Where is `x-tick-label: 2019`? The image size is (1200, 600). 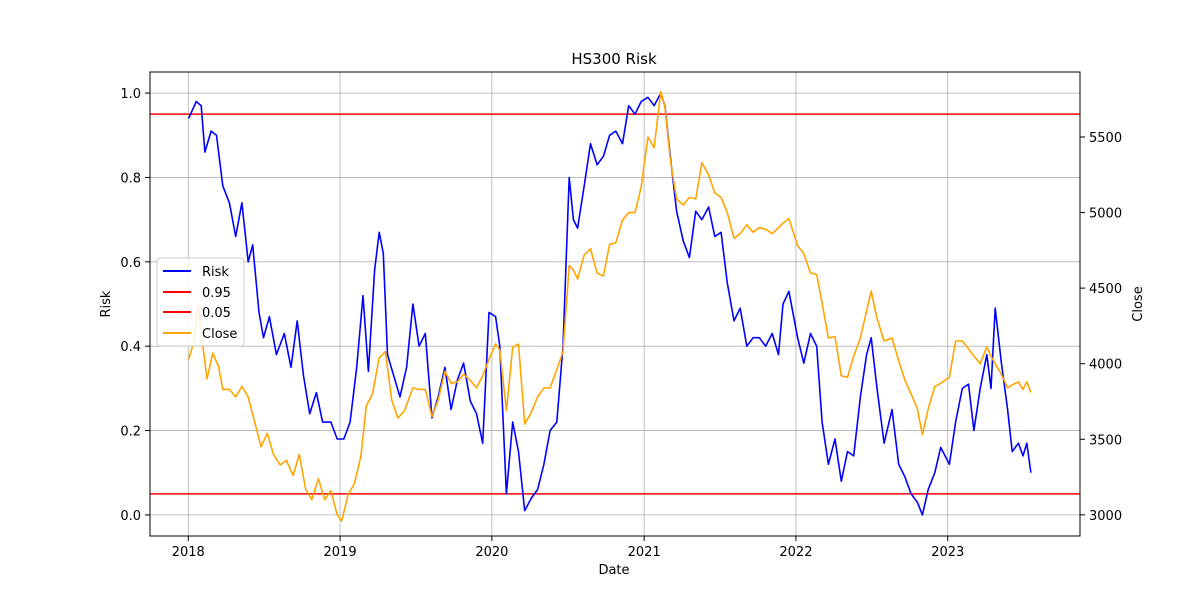
x-tick-label: 2019 is located at coordinates (340, 552).